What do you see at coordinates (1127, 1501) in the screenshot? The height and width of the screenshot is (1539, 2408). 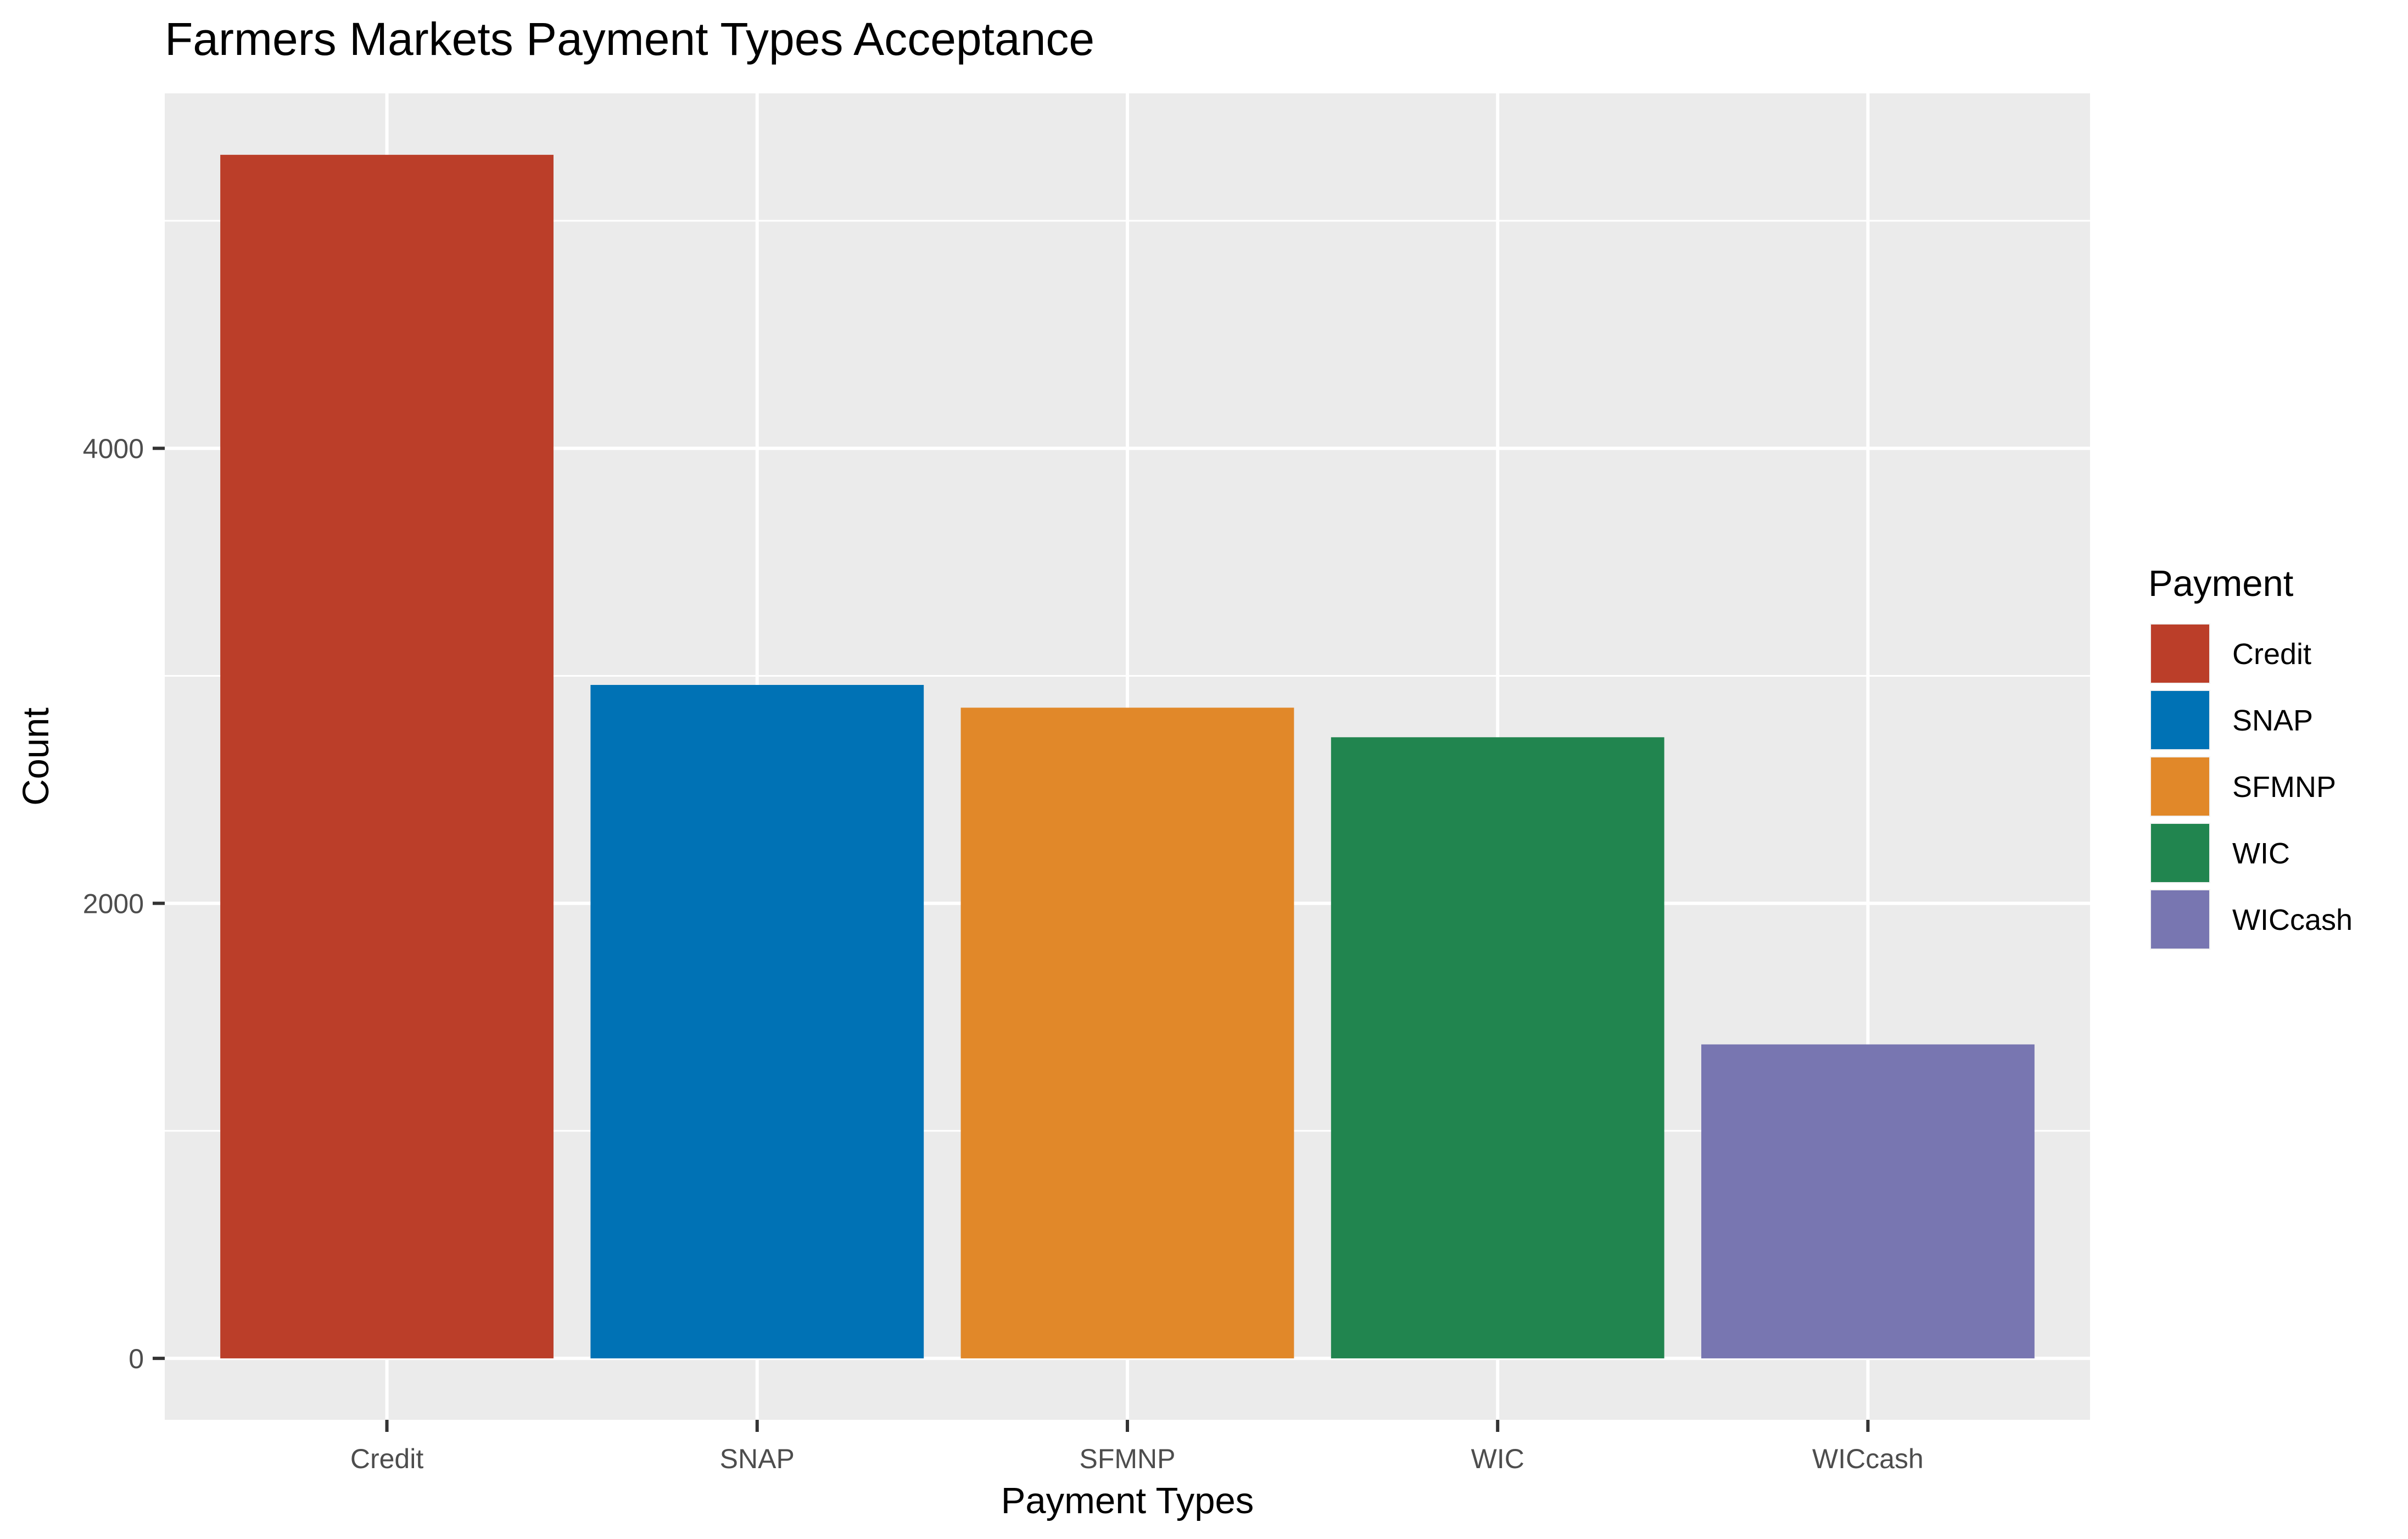 I see `x-axis-title: Payment Types` at bounding box center [1127, 1501].